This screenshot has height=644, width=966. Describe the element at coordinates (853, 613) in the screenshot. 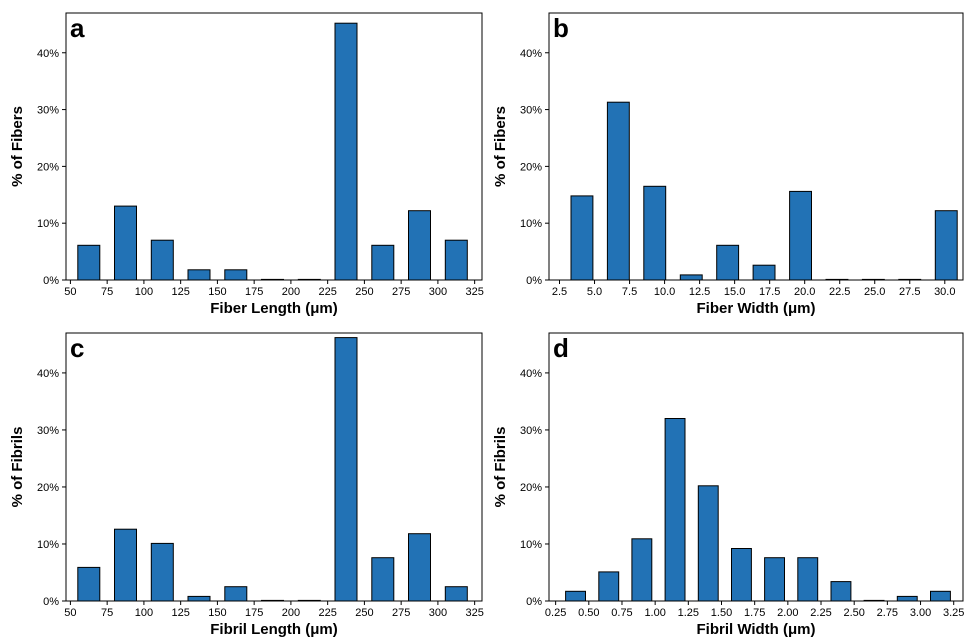

I see `x-tick-label-d-9: 2.50` at that location.